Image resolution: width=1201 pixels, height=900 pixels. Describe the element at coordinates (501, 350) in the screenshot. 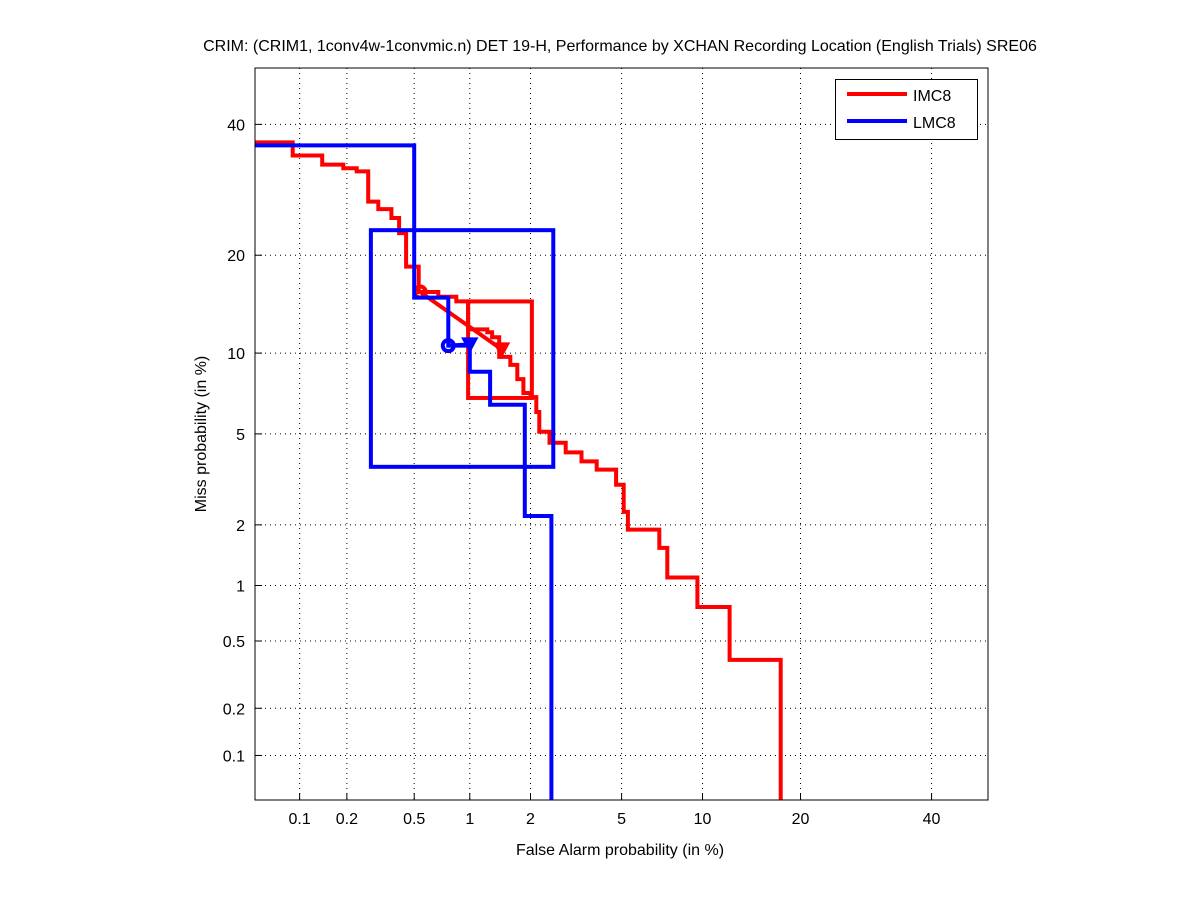

I see `min-dcf-marker-imc8` at that location.